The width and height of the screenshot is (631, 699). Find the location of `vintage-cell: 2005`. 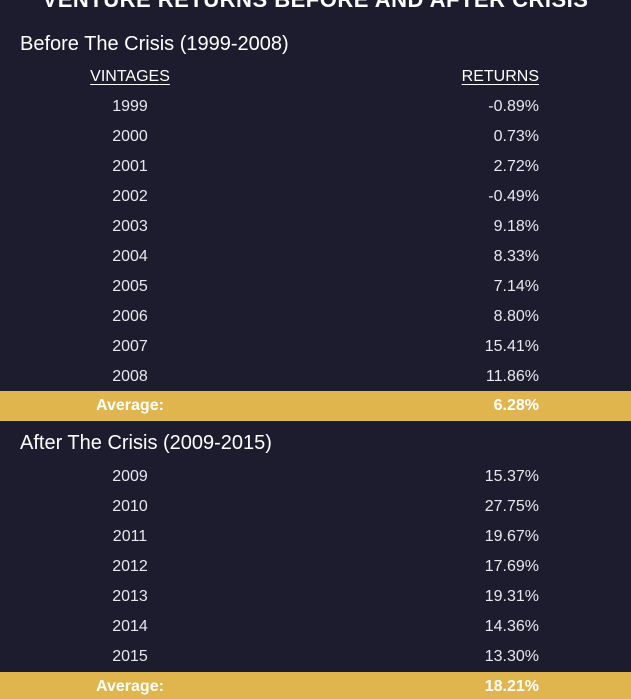

vintage-cell: 2005 is located at coordinates (130, 286).